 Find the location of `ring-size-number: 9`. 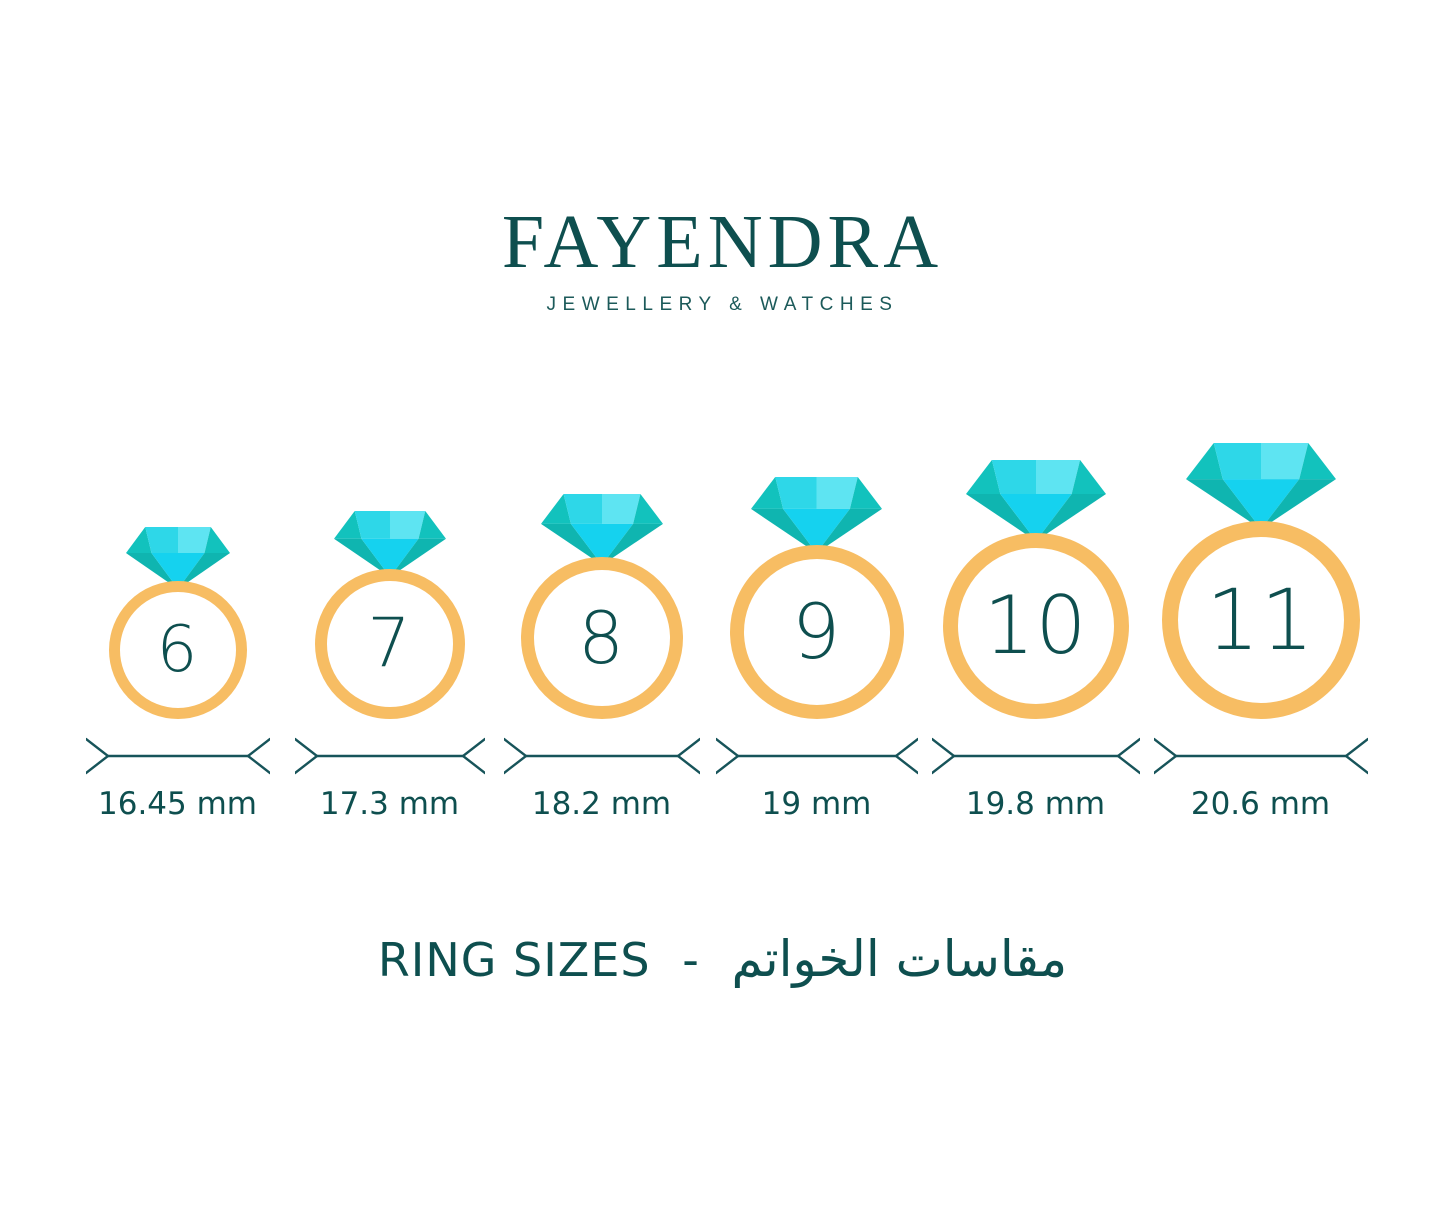

ring-size-number: 9 is located at coordinates (816, 631).